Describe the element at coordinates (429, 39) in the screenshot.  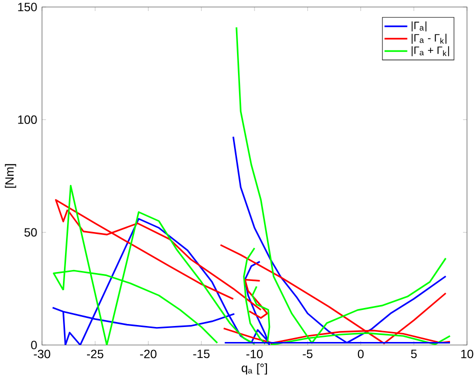
I see `legend-label: |Γ$_{a}$ - Γ$_{k}$|` at that location.